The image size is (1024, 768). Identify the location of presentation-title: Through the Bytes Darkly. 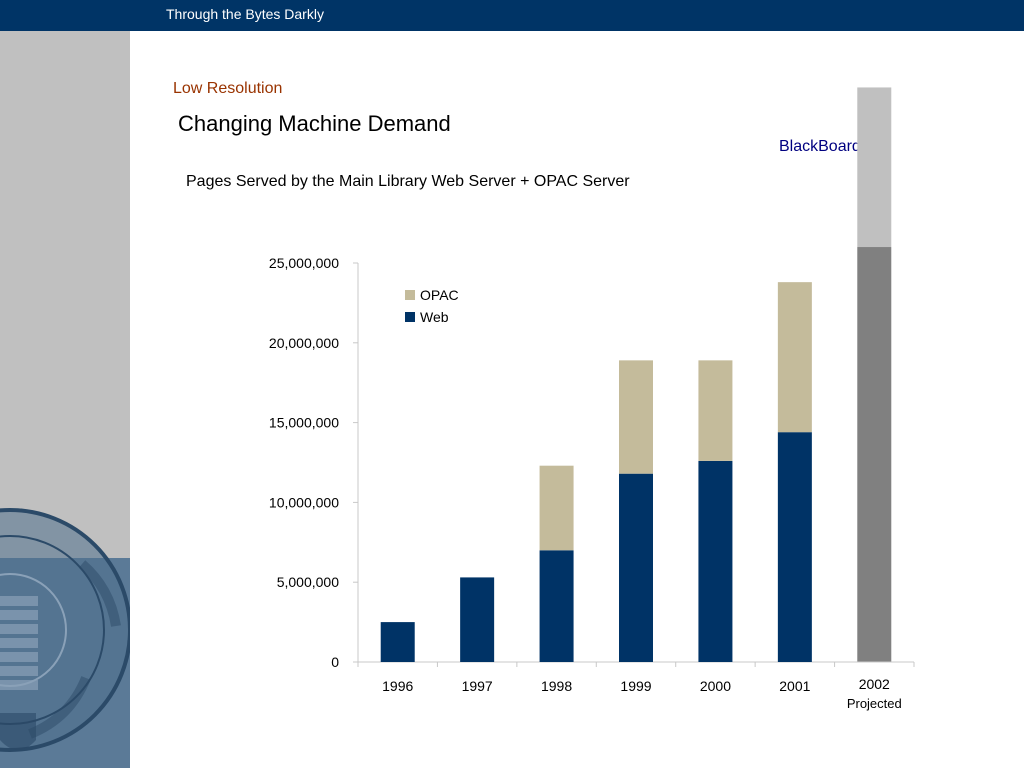
(245, 14).